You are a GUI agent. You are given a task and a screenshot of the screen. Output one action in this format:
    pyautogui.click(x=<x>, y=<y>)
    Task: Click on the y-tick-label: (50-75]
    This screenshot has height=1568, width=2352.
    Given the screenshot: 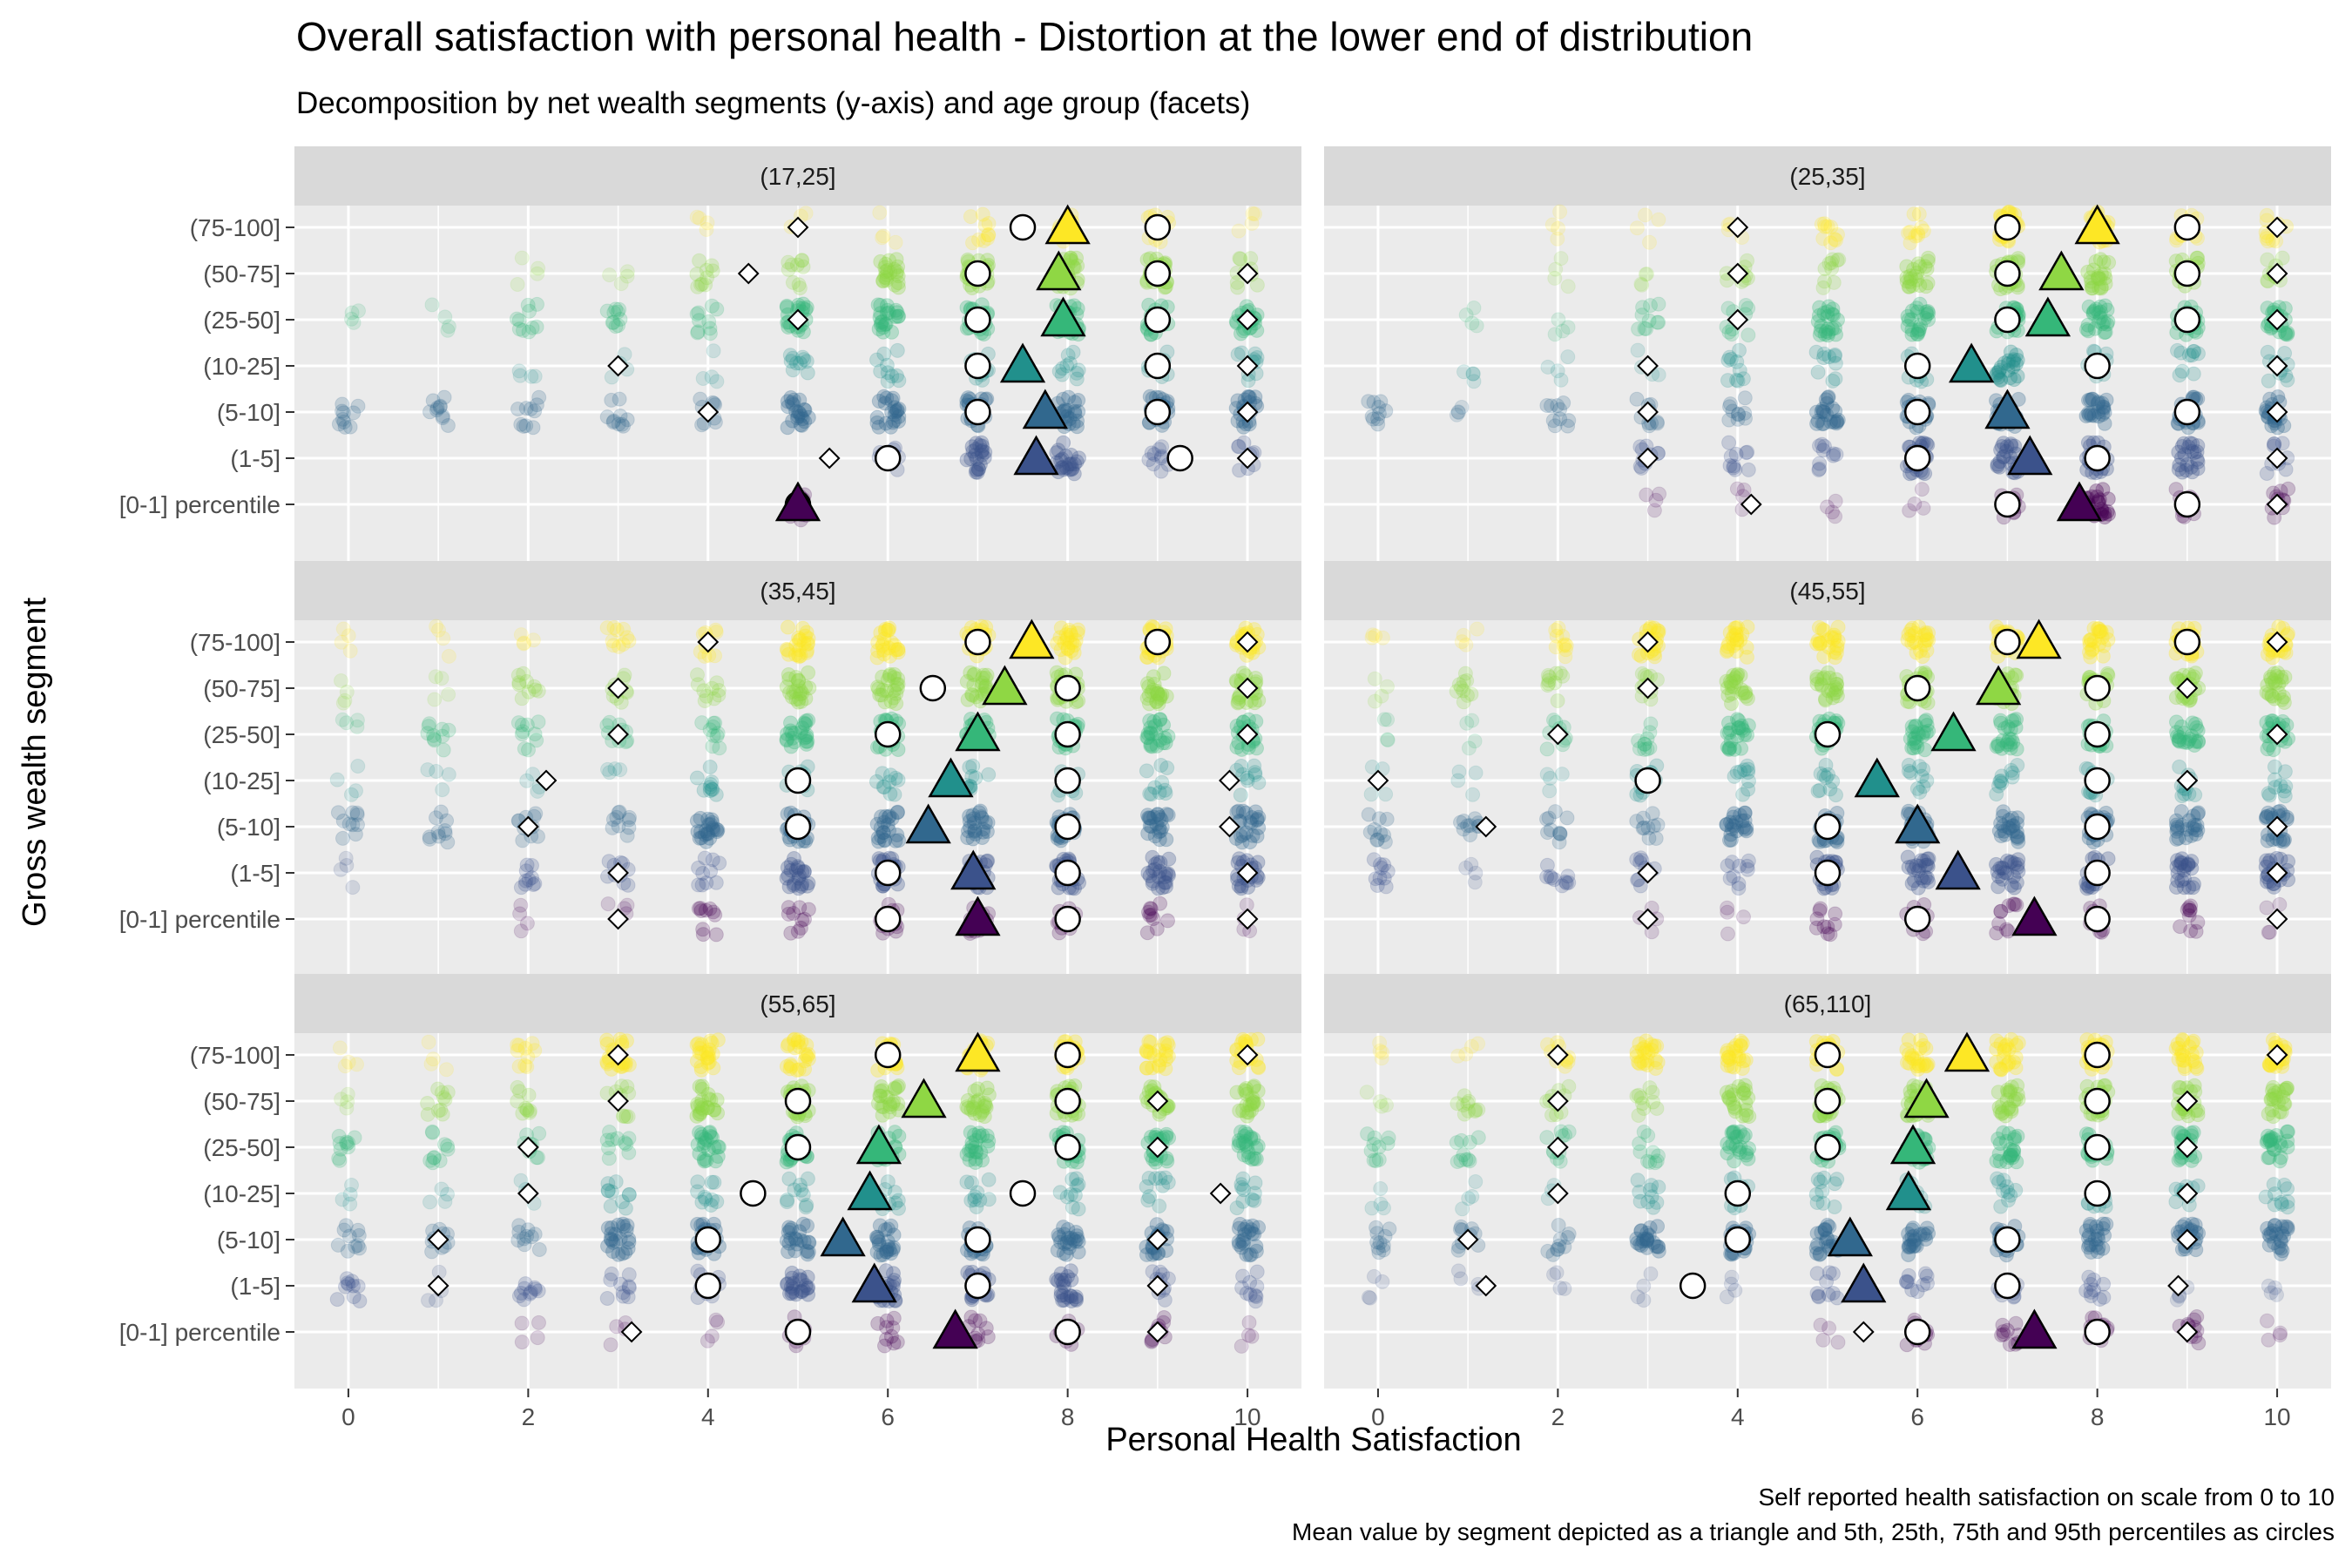 What is the action you would take?
    pyautogui.click(x=241, y=1101)
    